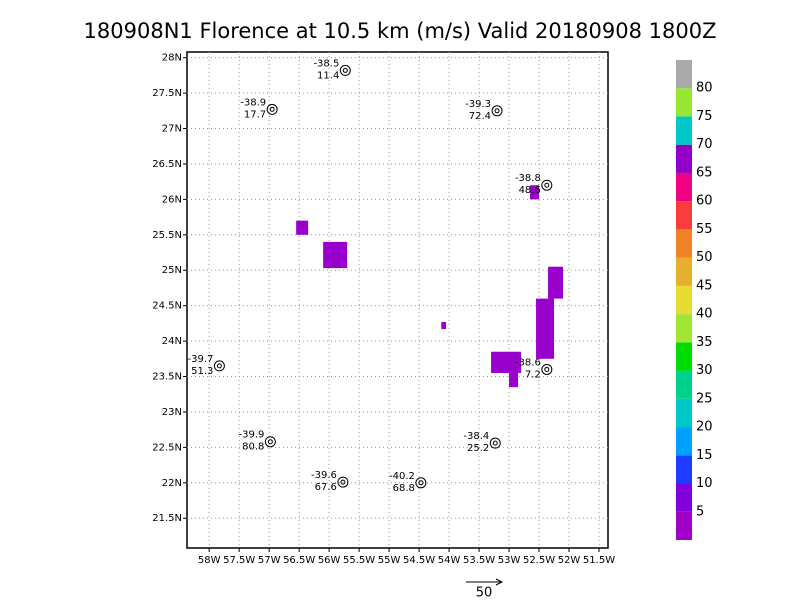 This screenshot has height=600, width=800. Describe the element at coordinates (167, 93) in the screenshot. I see `y-tick-label: 27.5N` at that location.